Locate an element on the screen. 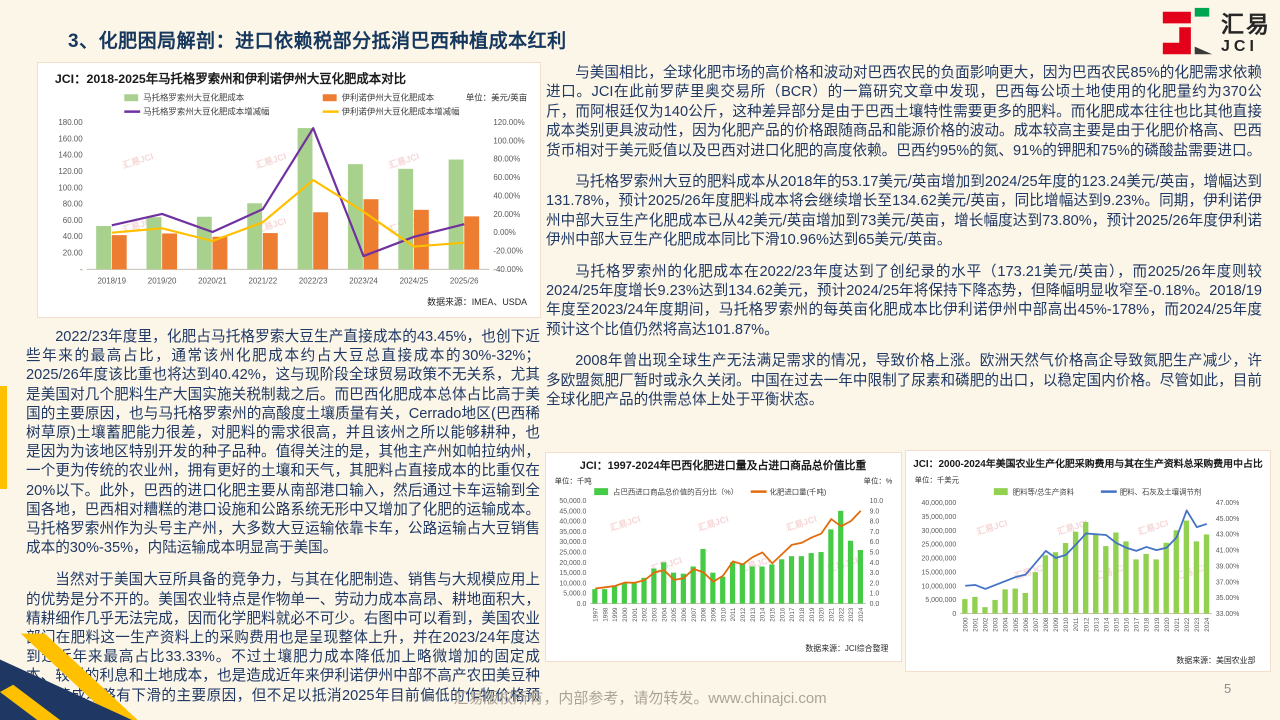 The height and width of the screenshot is (720, 1280). jci-logo: 汇易 JCI is located at coordinates (1214, 34).